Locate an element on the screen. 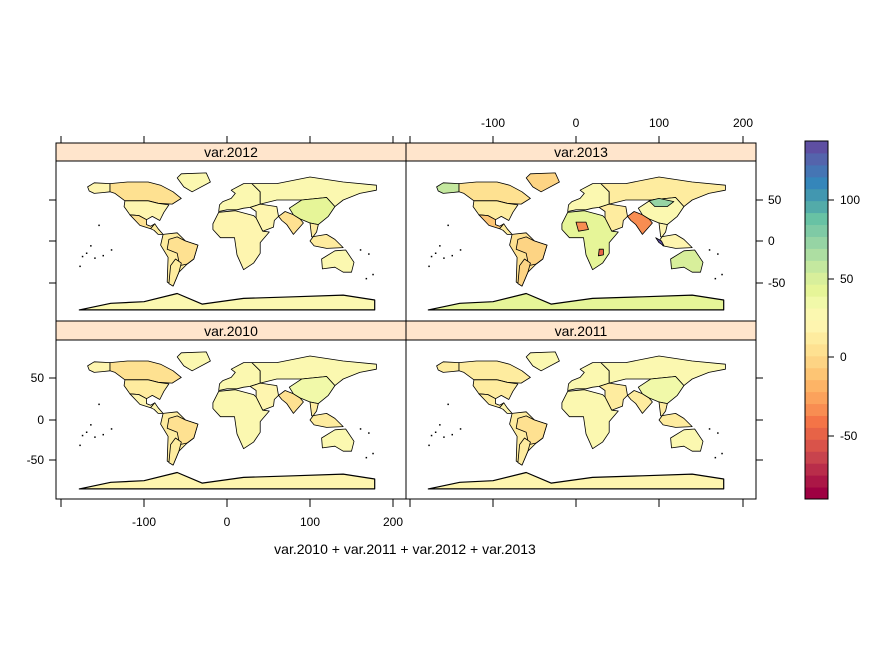  color-key is located at coordinates (816, 320).